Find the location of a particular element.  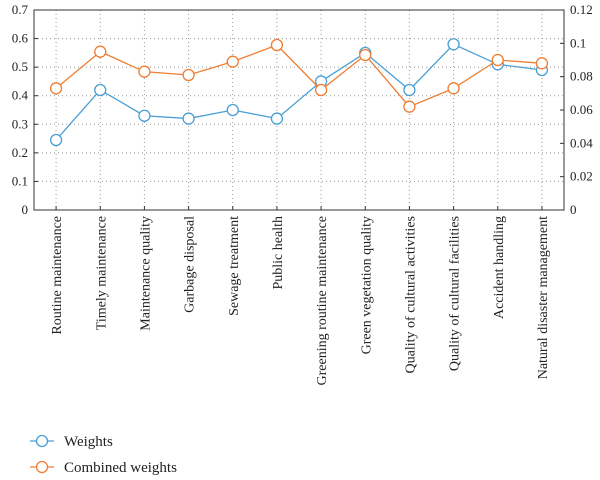

legend-label: Combined weights is located at coordinates (120, 468).